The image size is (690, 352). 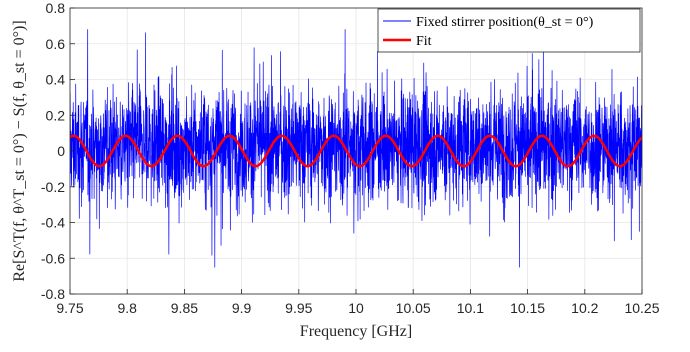 What do you see at coordinates (61, 151) in the screenshot?
I see `y-tick-label: 0` at bounding box center [61, 151].